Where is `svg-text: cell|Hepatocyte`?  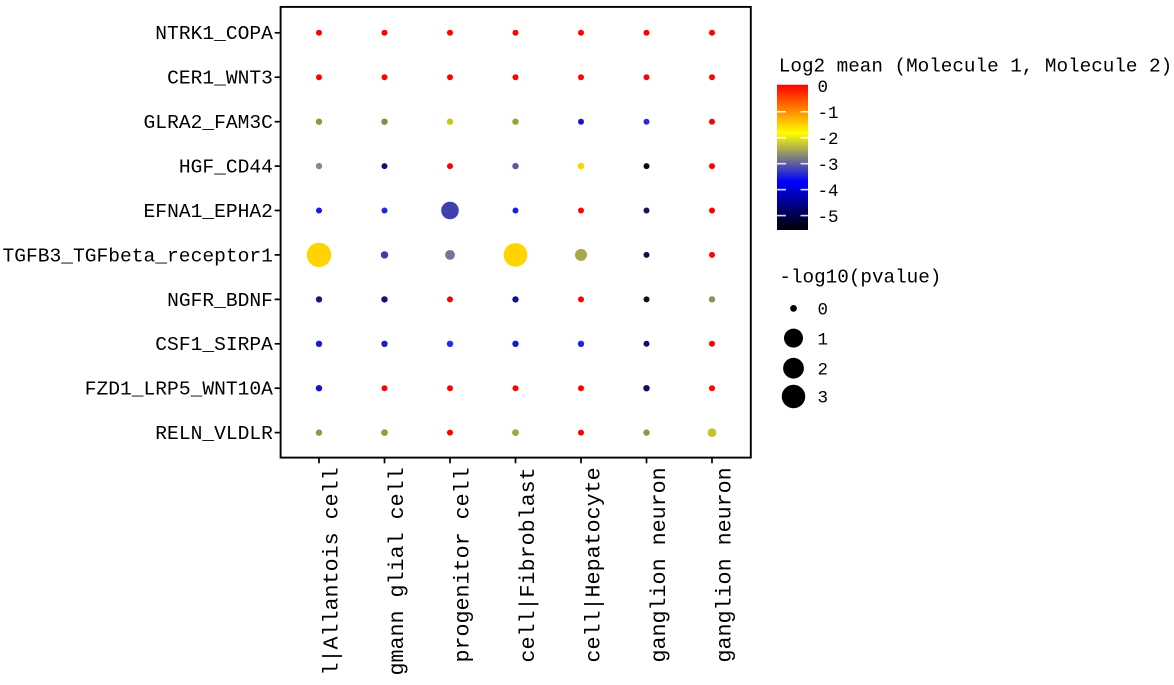
svg-text: cell|Hepatocyte is located at coordinates (594, 564).